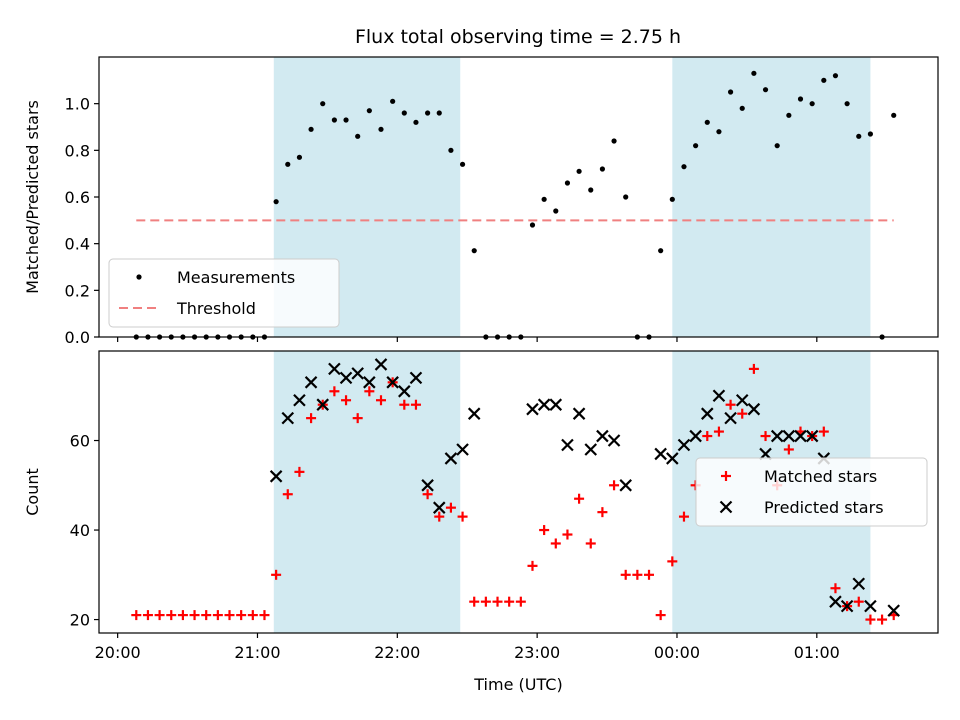 The image size is (960, 720). I want to click on legend-matched-swatch, so click(726, 476).